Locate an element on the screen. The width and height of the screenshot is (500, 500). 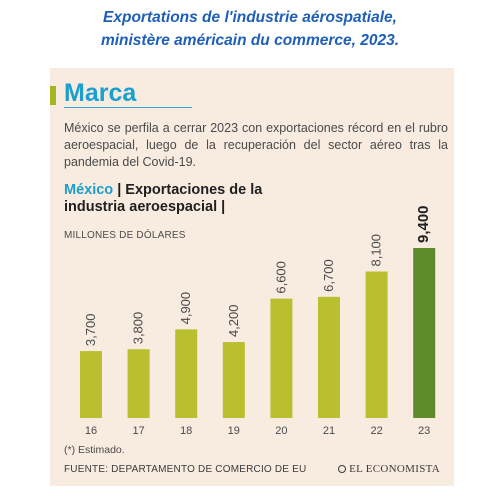
publisher-logo: EL ECONOMISTA is located at coordinates (389, 469).